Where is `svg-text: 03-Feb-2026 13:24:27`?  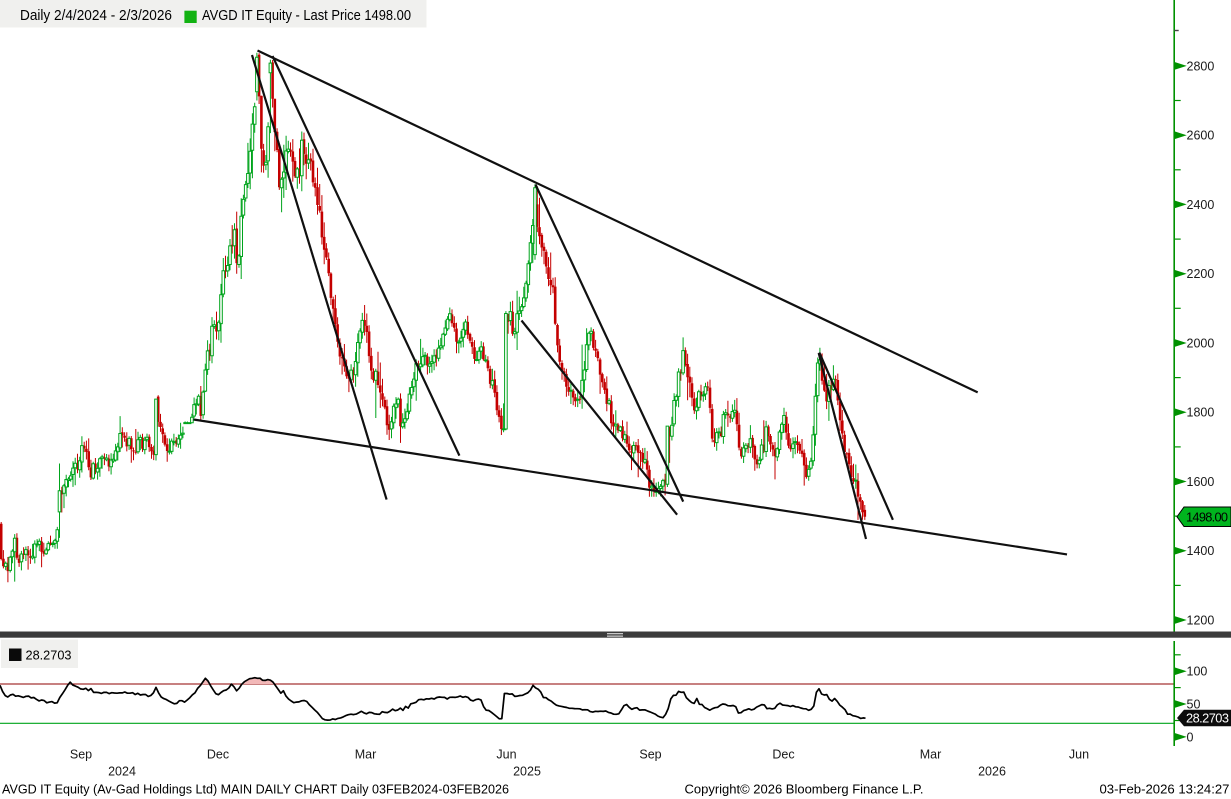
svg-text: 03-Feb-2026 13:24:27 is located at coordinates (1165, 790).